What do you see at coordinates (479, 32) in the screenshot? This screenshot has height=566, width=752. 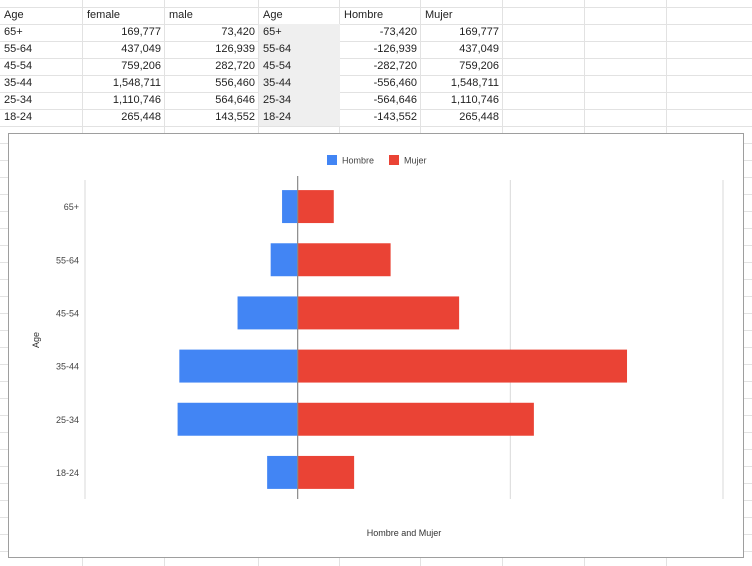 I see `cell-mujer: 169,777` at bounding box center [479, 32].